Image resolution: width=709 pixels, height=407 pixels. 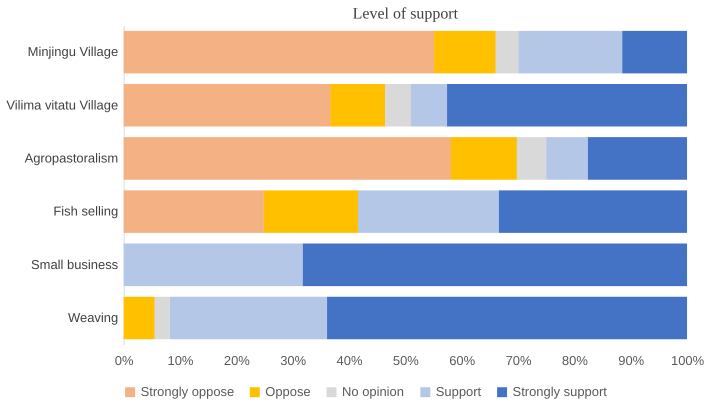 What do you see at coordinates (293, 360) in the screenshot?
I see `x-tick-label: 30%` at bounding box center [293, 360].